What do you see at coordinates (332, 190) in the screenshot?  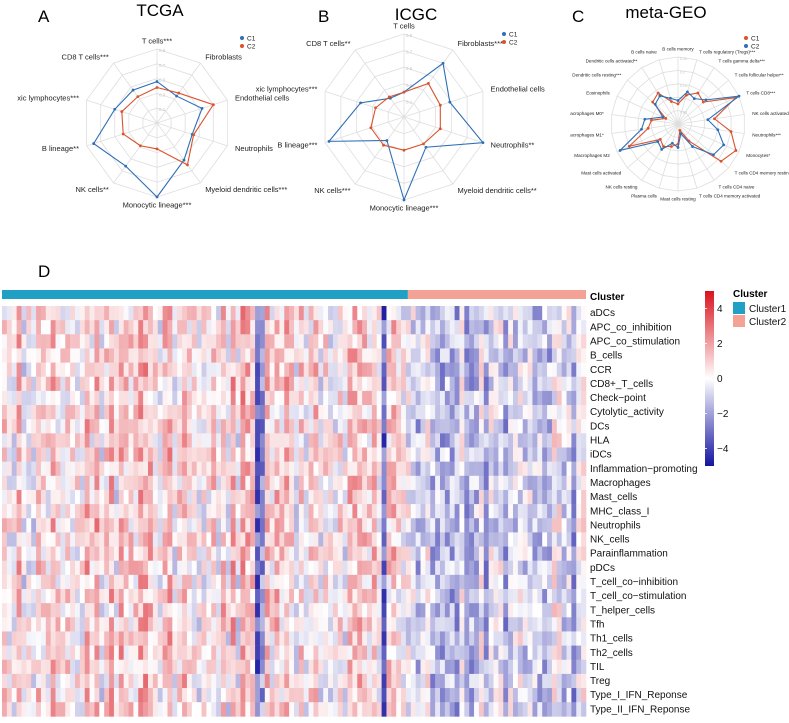 I see `radar-axis-label: NK cells***` at bounding box center [332, 190].